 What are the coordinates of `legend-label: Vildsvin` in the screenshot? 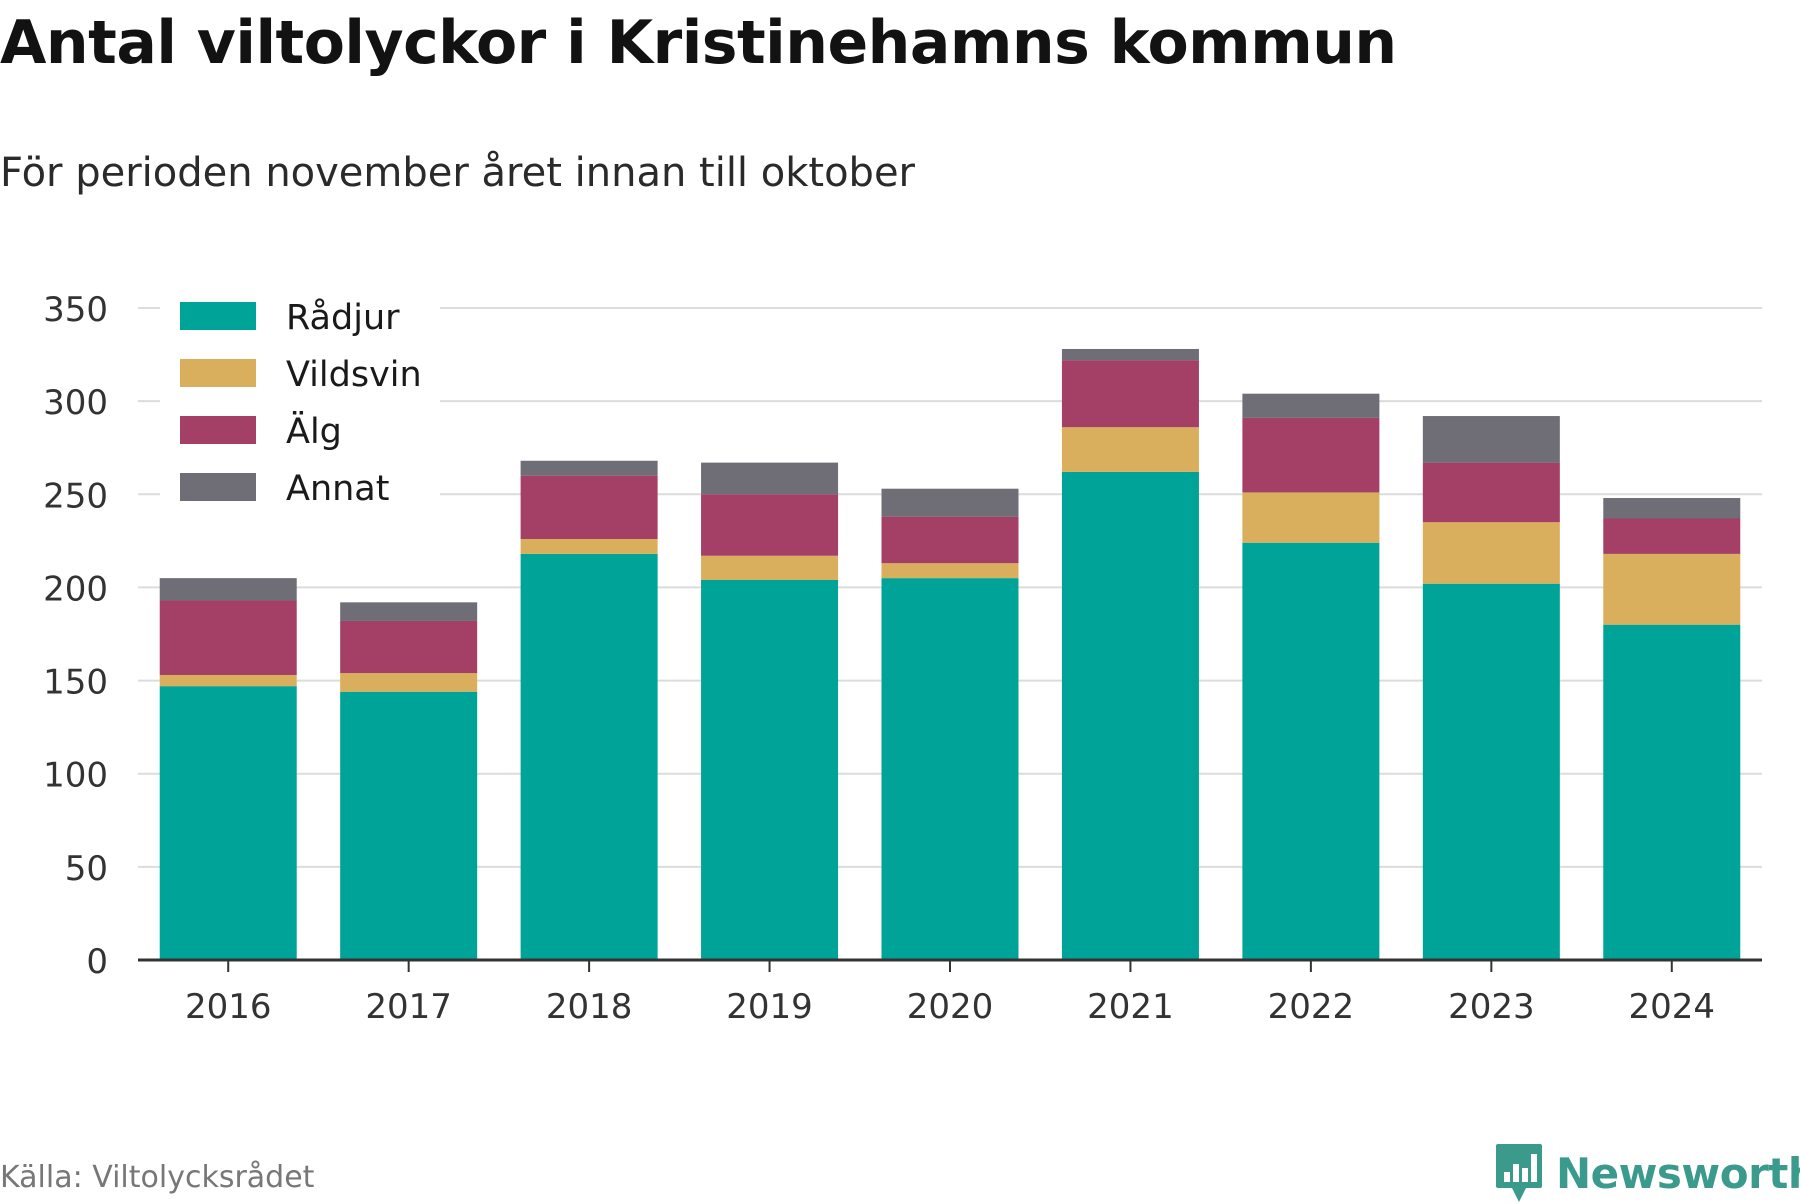 It's located at (354, 375).